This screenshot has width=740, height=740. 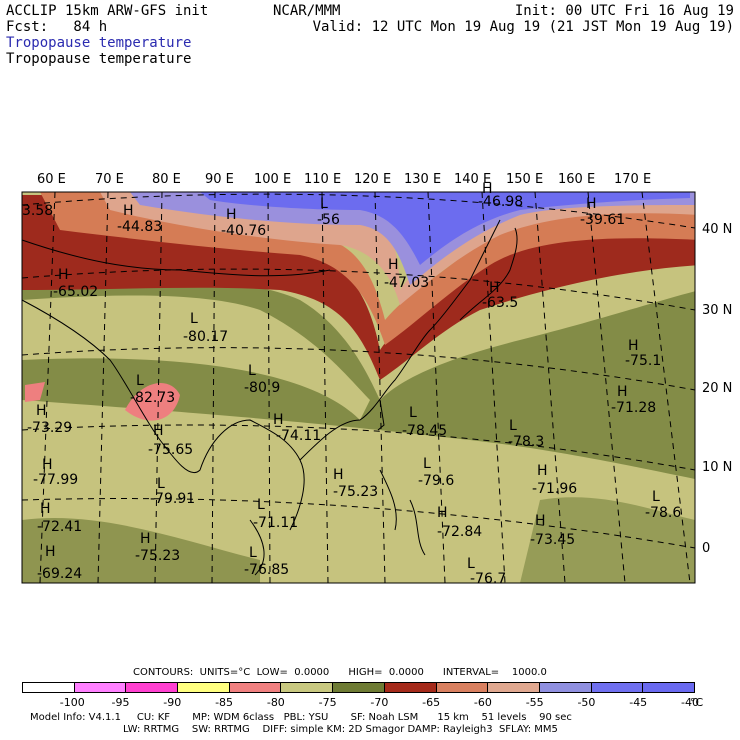 What do you see at coordinates (717, 467) in the screenshot?
I see `lat-label: 10 N` at bounding box center [717, 467].